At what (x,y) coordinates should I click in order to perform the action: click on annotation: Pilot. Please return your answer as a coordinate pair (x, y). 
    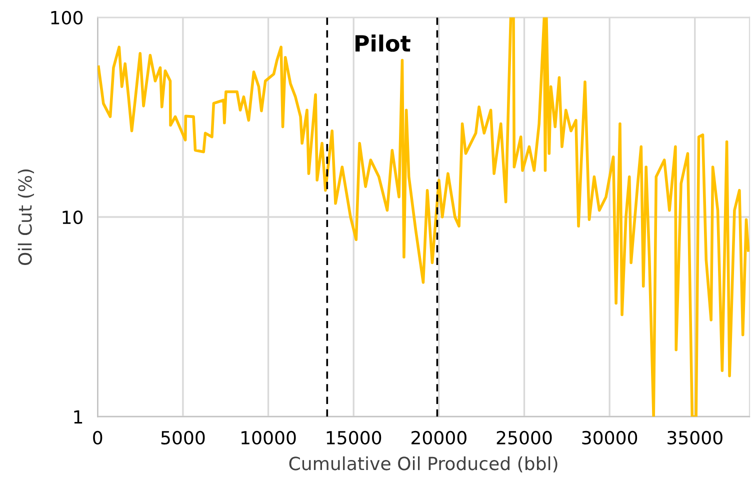
    Looking at the image, I should click on (383, 43).